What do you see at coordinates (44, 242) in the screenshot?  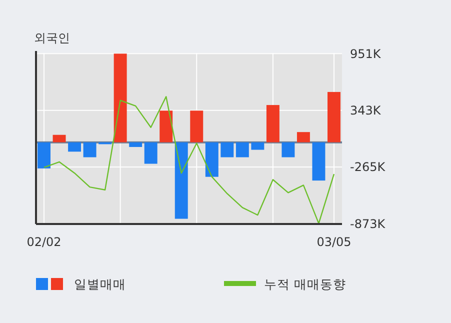 I see `x-tick-label: 02/02` at bounding box center [44, 242].